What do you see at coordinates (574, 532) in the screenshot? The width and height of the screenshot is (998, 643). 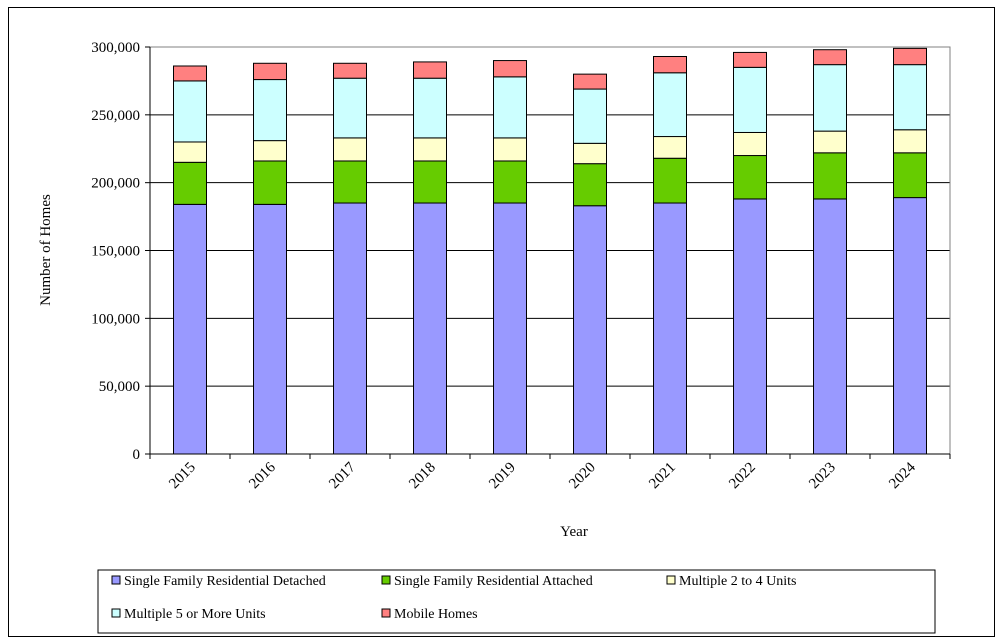 I see `x-axis-title: Year` at bounding box center [574, 532].